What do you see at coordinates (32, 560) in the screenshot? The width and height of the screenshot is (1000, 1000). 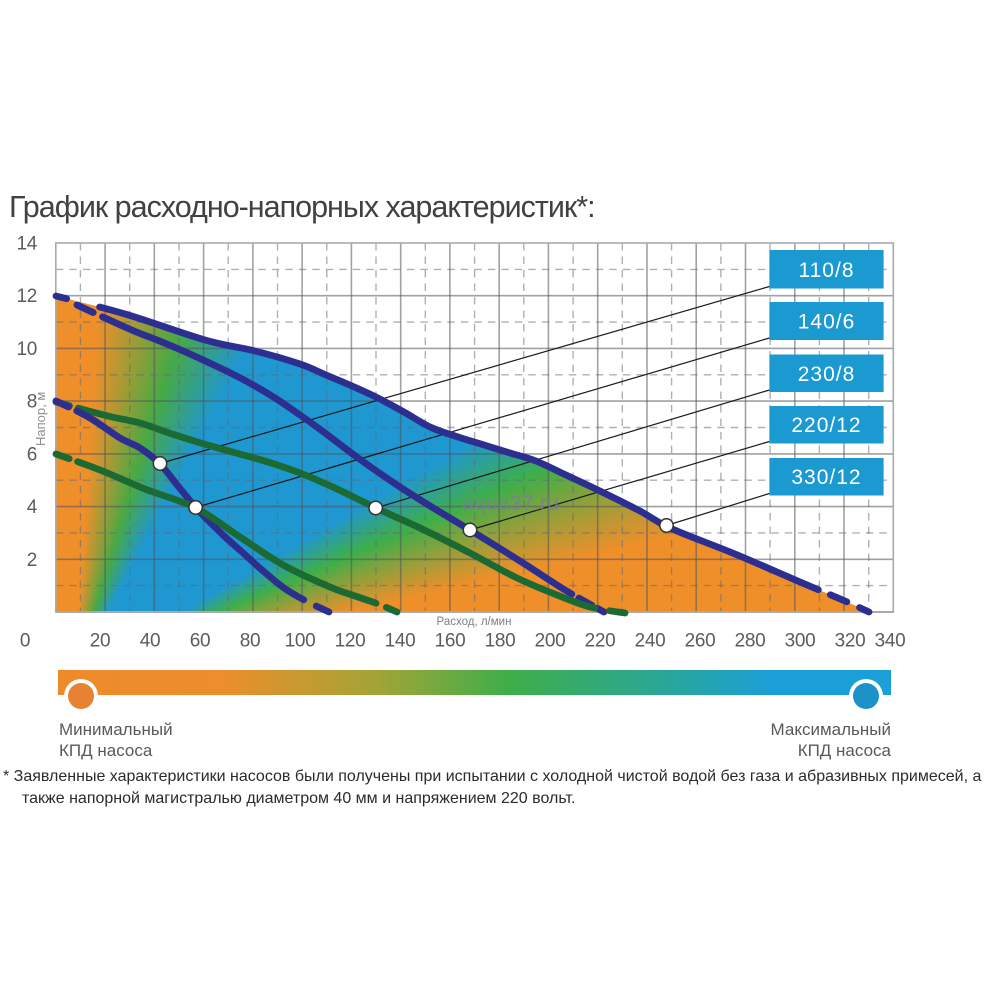 I see `svg-text: 2` at bounding box center [32, 560].